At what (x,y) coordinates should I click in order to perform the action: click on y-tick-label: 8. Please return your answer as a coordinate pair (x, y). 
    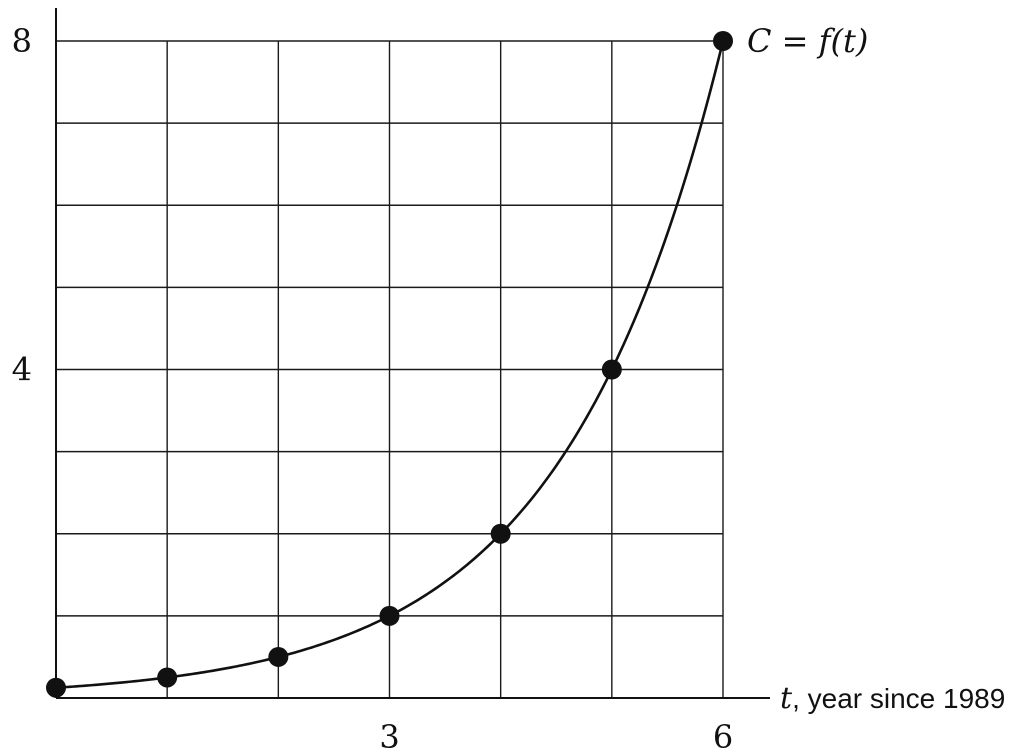
    Looking at the image, I should click on (22, 41).